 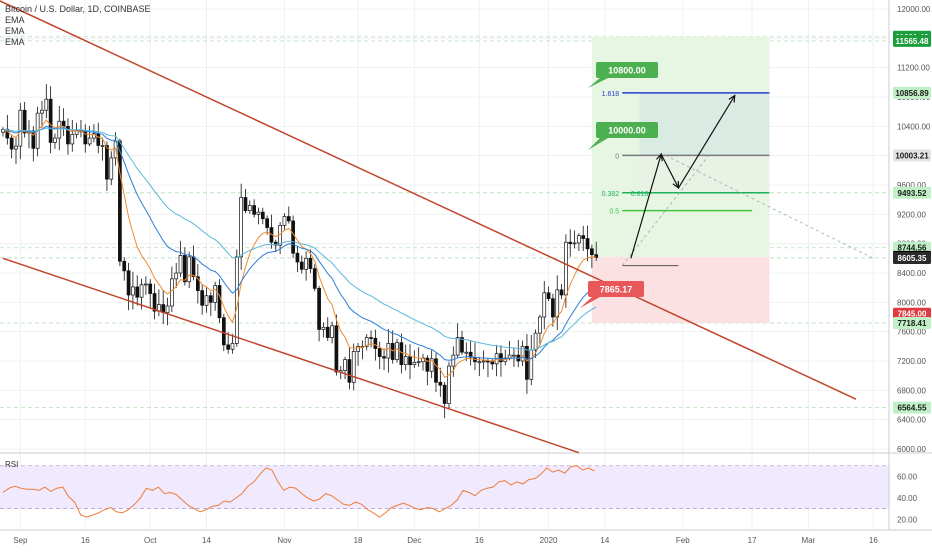 I want to click on fib-level-label: 0.382, so click(x=611, y=194).